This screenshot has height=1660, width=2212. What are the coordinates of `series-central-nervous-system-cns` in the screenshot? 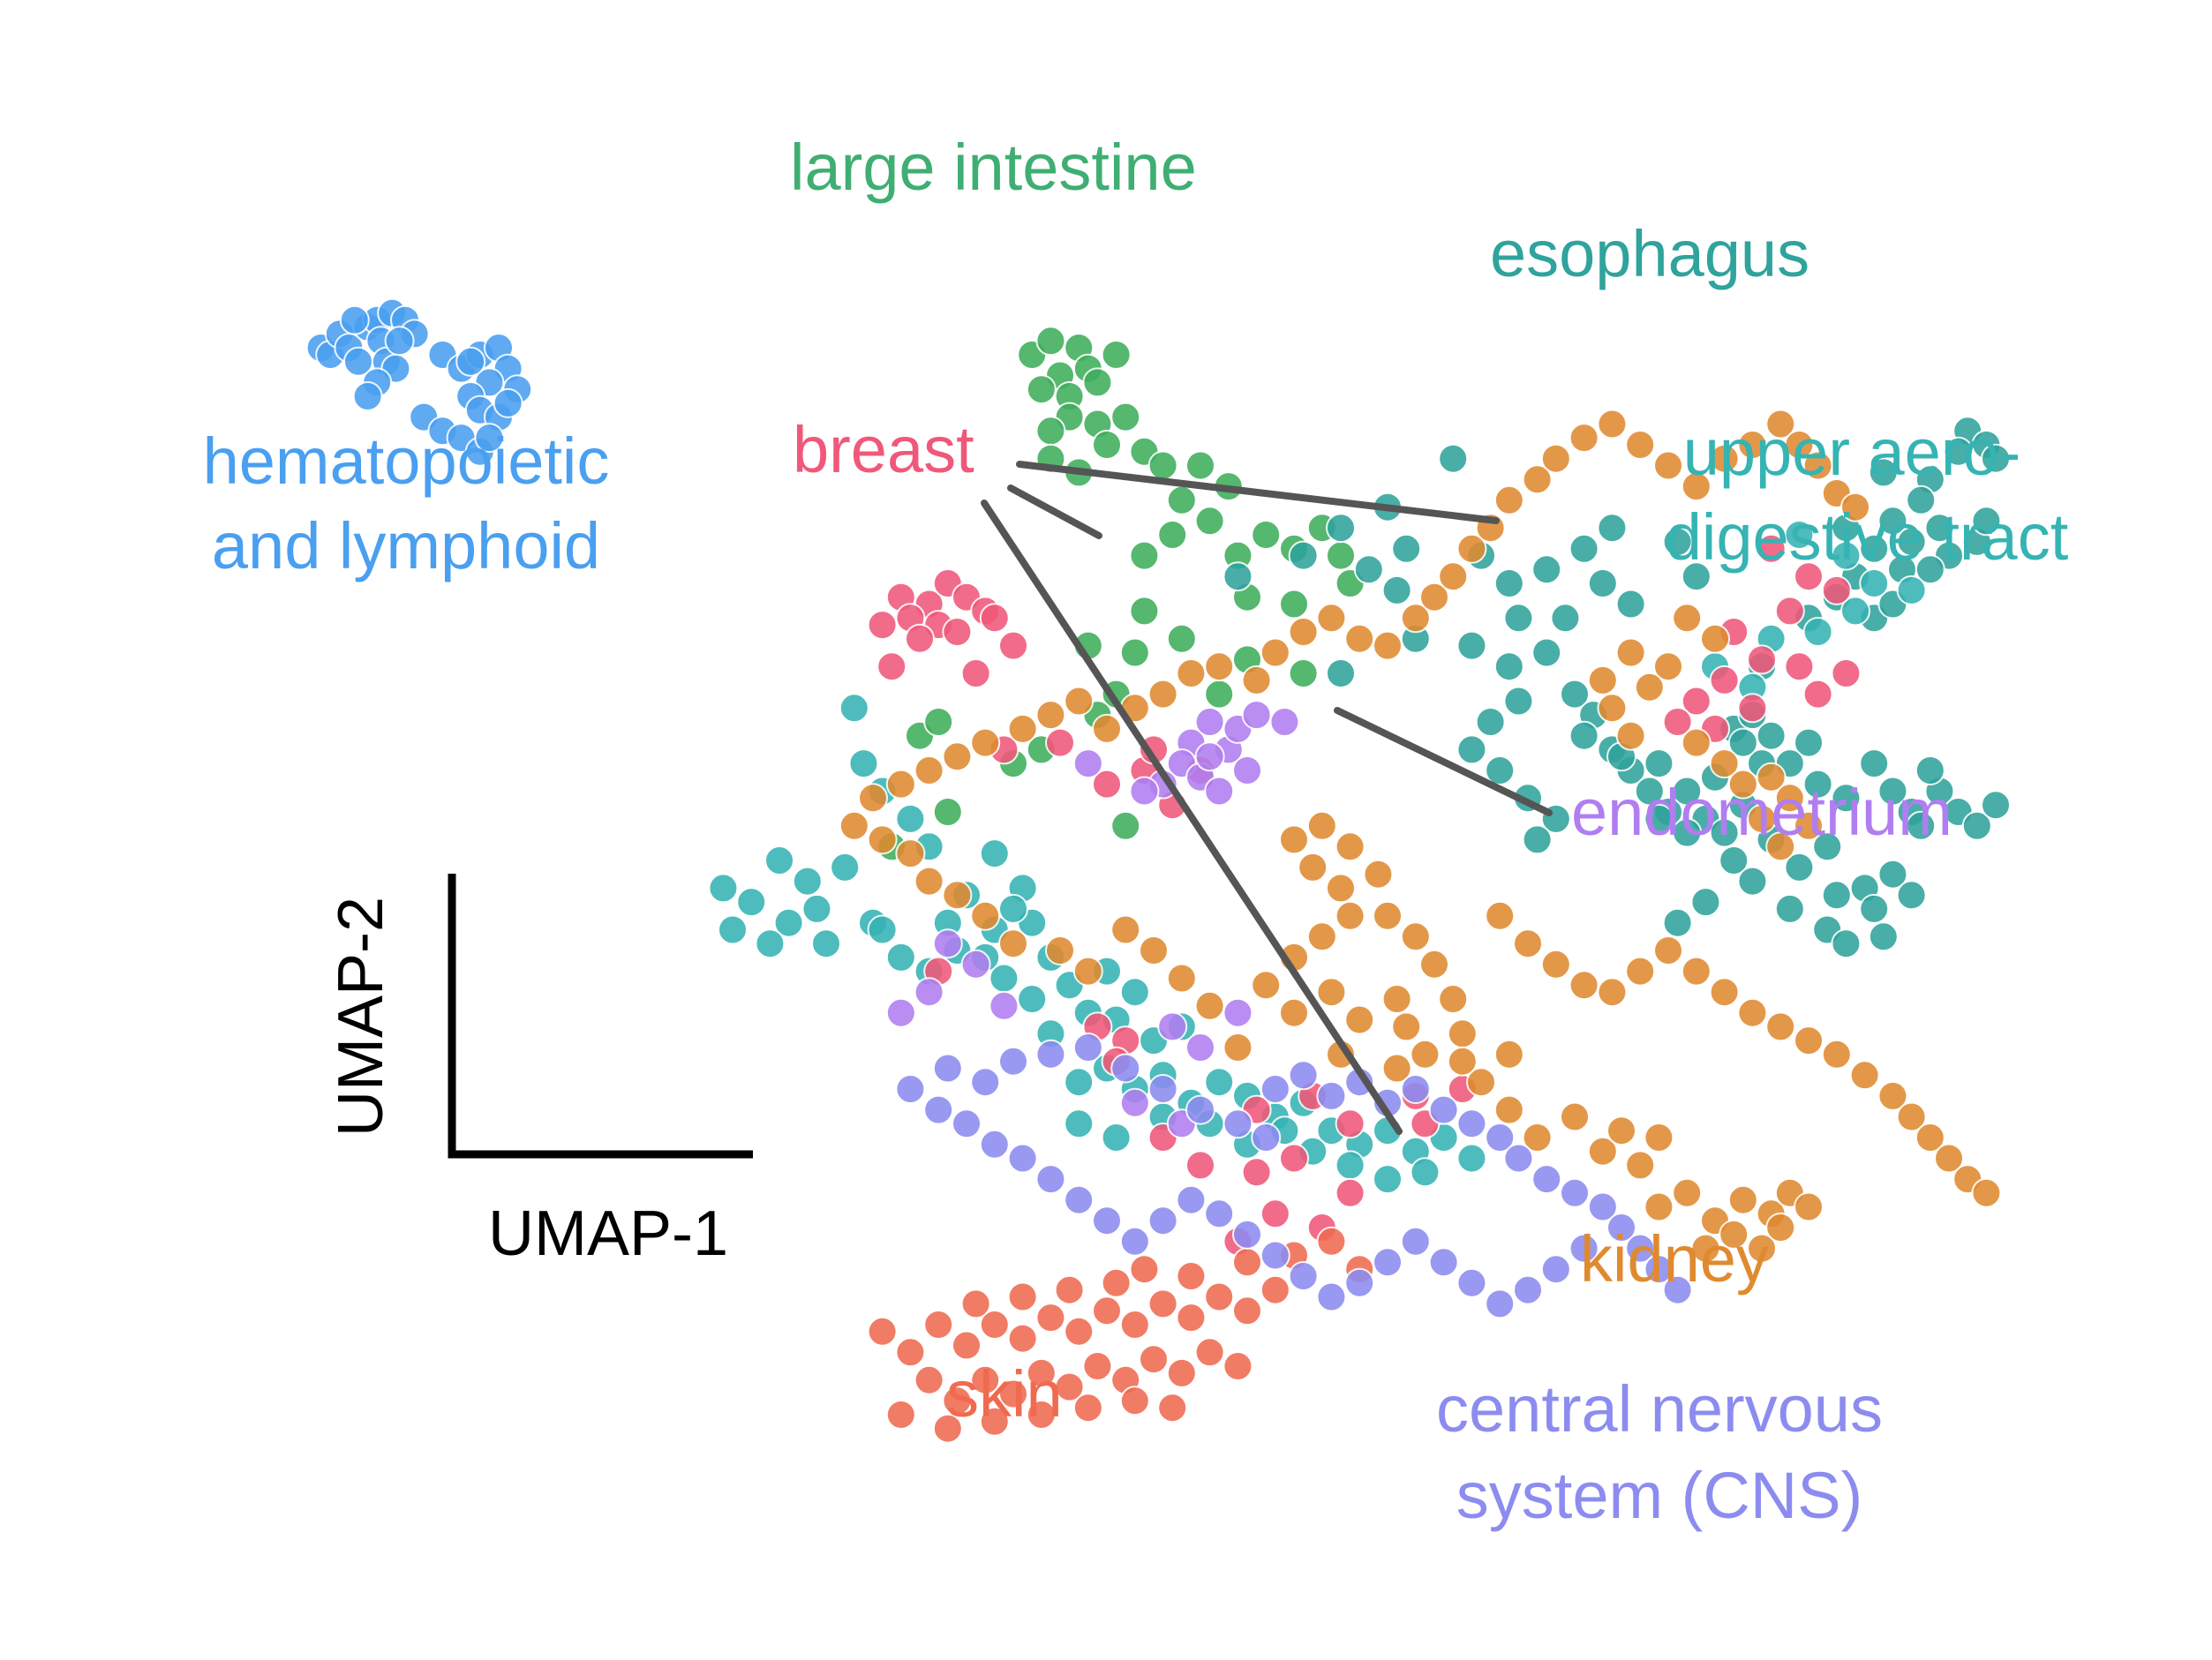 It's located at (1294, 1176).